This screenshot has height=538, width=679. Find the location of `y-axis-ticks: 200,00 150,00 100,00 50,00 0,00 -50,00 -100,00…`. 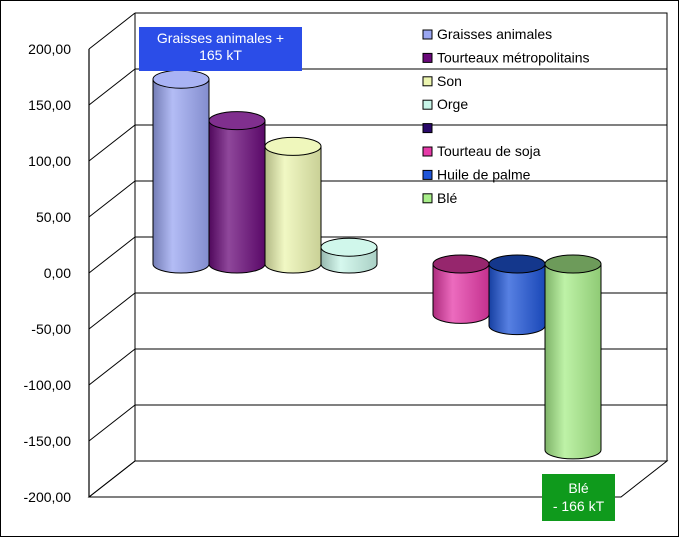

y-axis-ticks: 200,00 150,00 100,00 50,00 0,00 -50,00 -100,00… is located at coordinates (48, 273).